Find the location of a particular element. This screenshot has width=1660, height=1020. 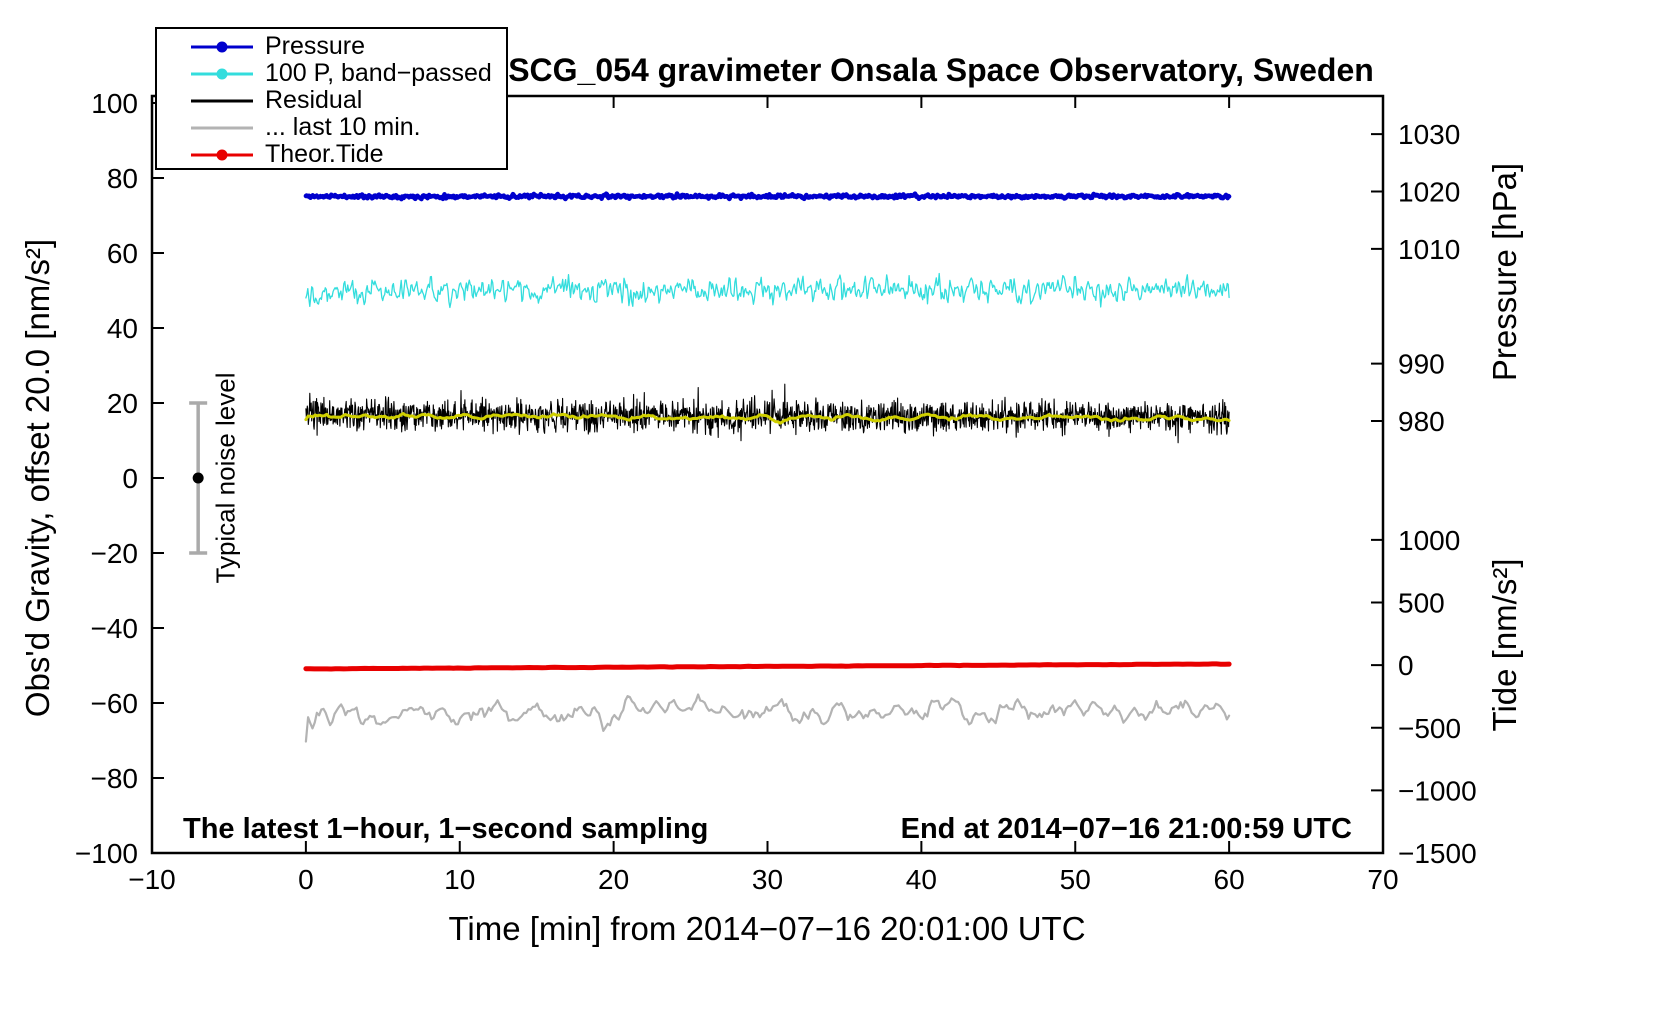

legend-marker-pressure is located at coordinates (222, 46).